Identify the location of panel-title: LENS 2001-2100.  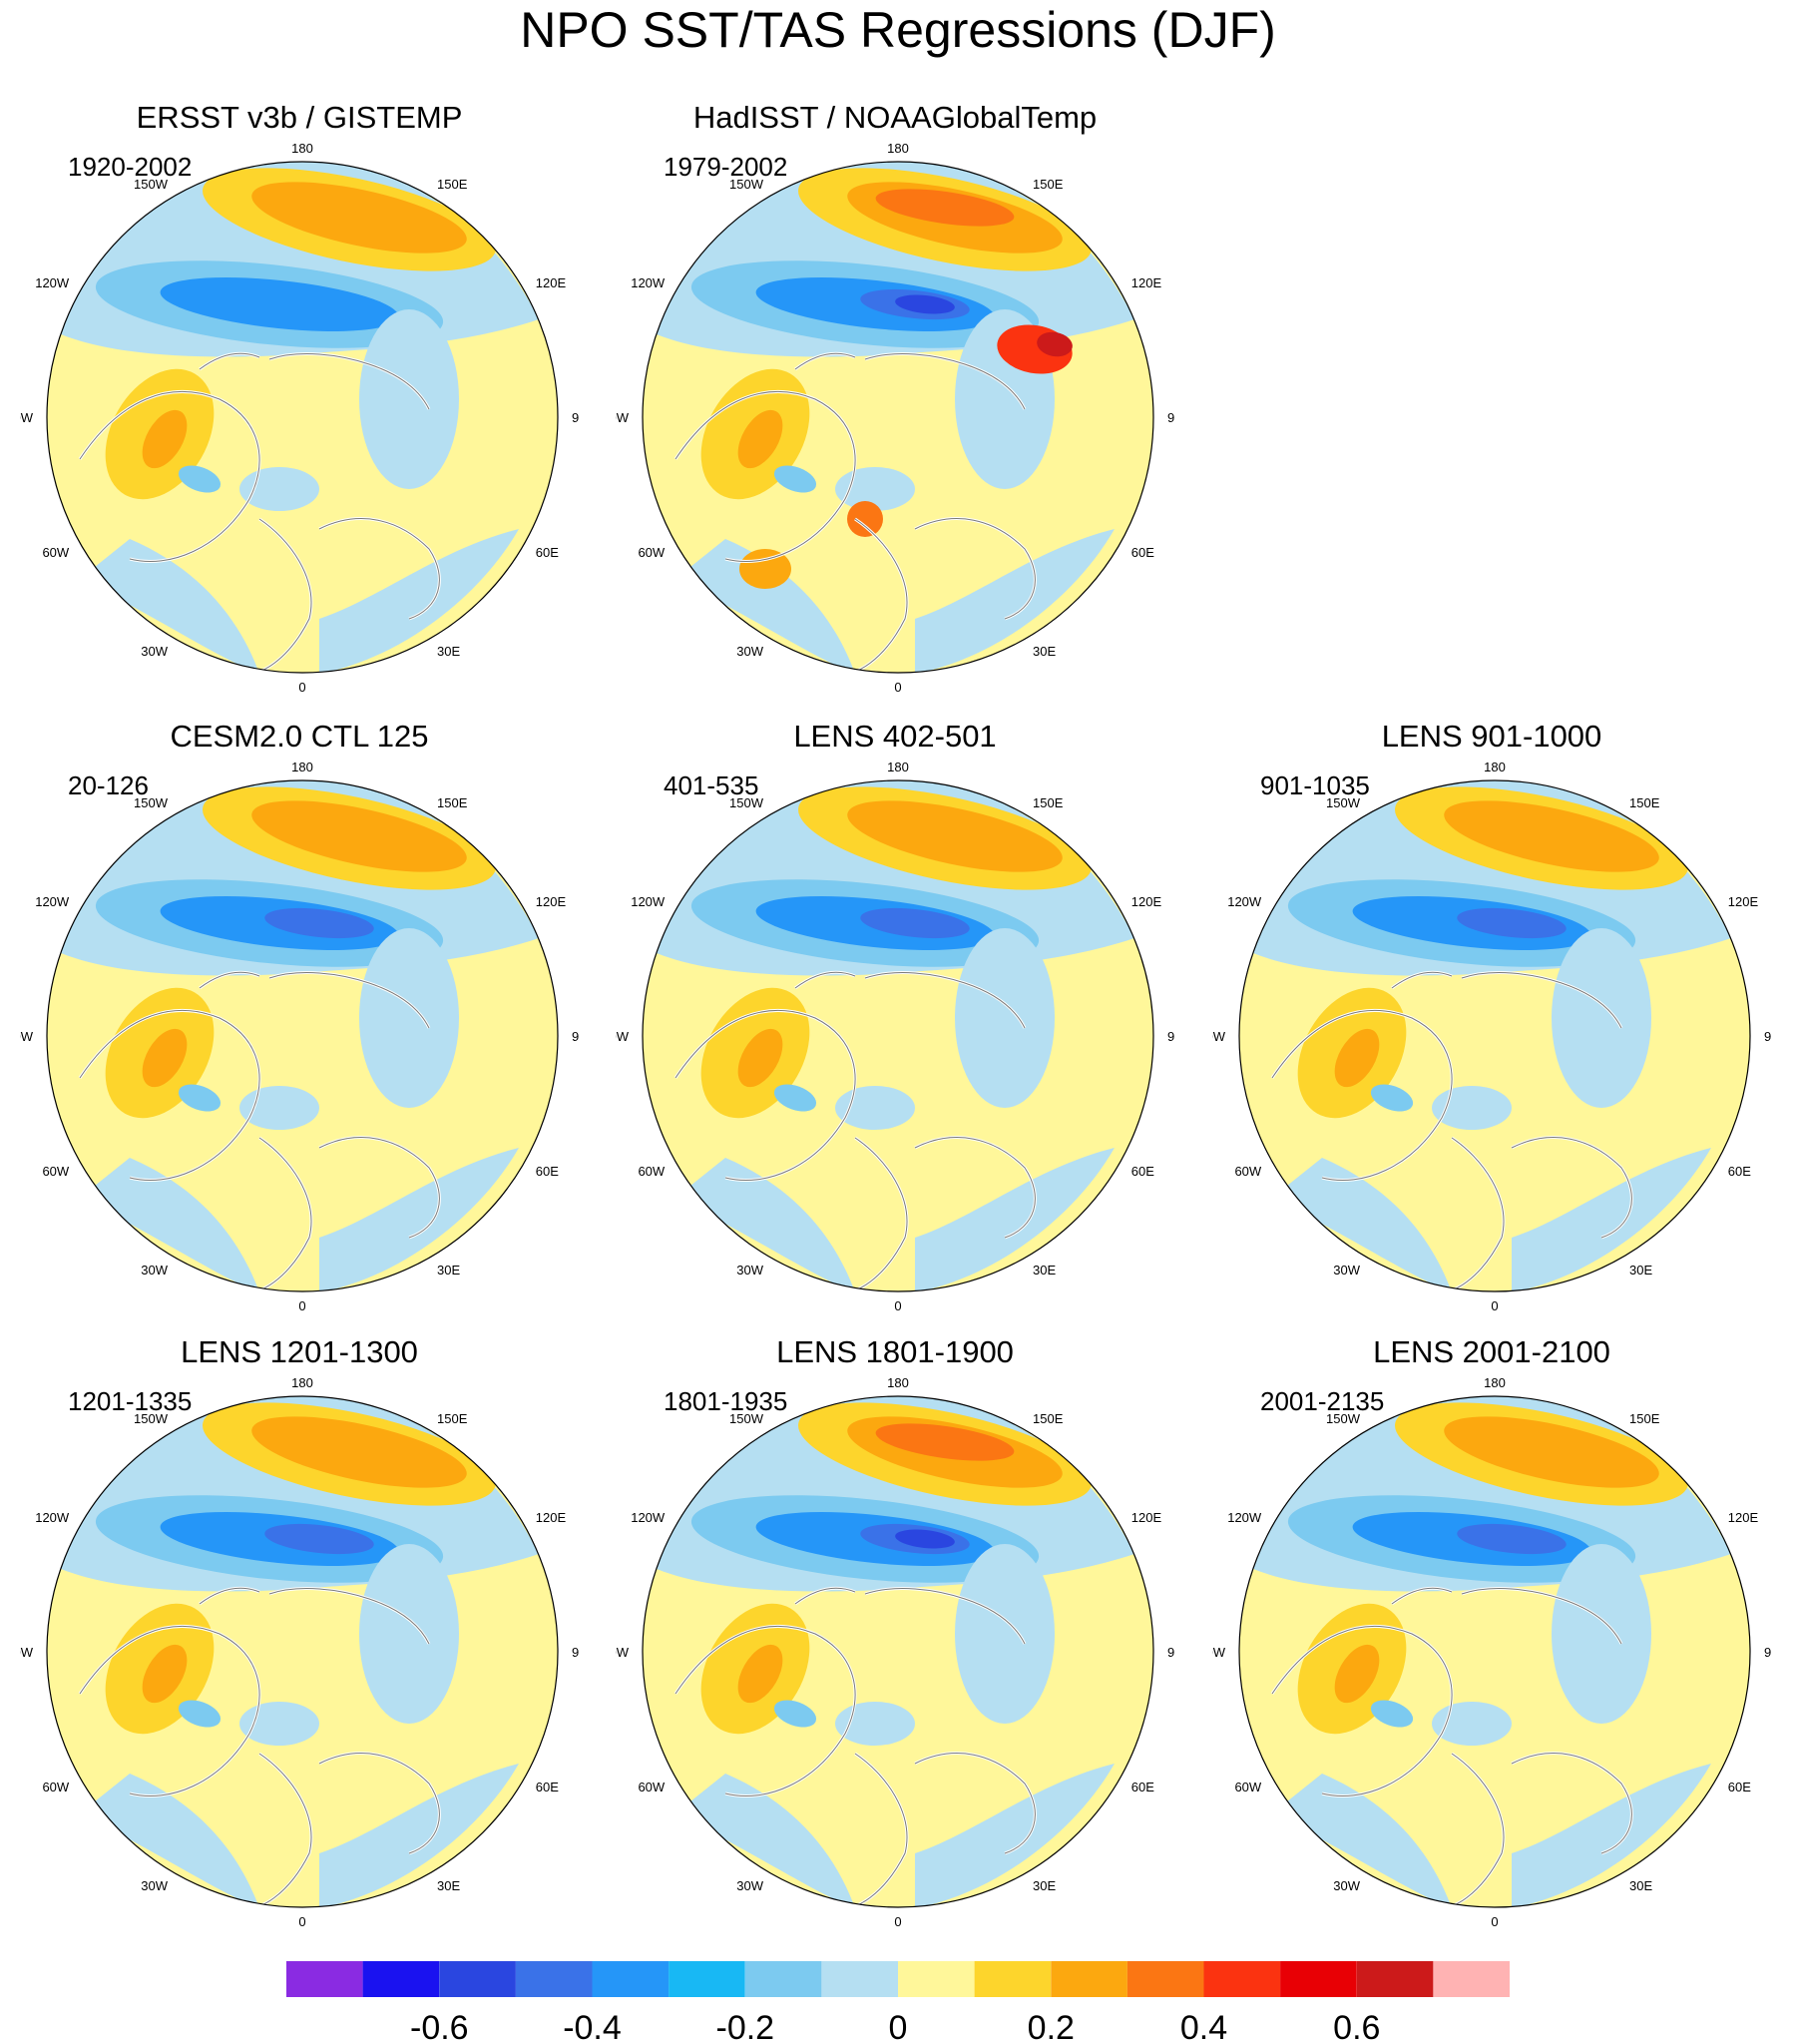
(1491, 1351).